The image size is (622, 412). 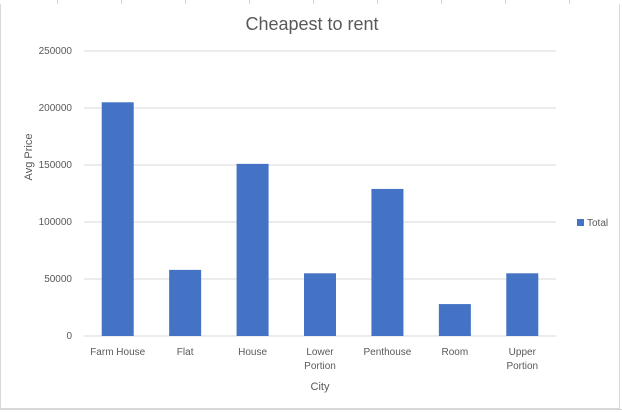 What do you see at coordinates (69, 336) in the screenshot?
I see `y-tick-label: 0` at bounding box center [69, 336].